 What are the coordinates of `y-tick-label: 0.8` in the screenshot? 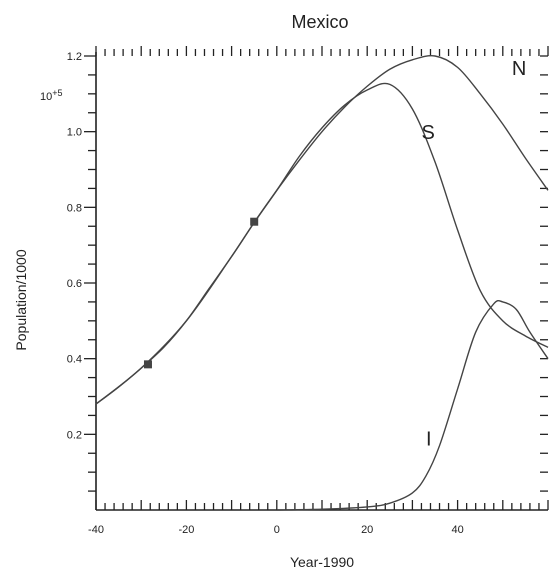 It's located at (74, 208).